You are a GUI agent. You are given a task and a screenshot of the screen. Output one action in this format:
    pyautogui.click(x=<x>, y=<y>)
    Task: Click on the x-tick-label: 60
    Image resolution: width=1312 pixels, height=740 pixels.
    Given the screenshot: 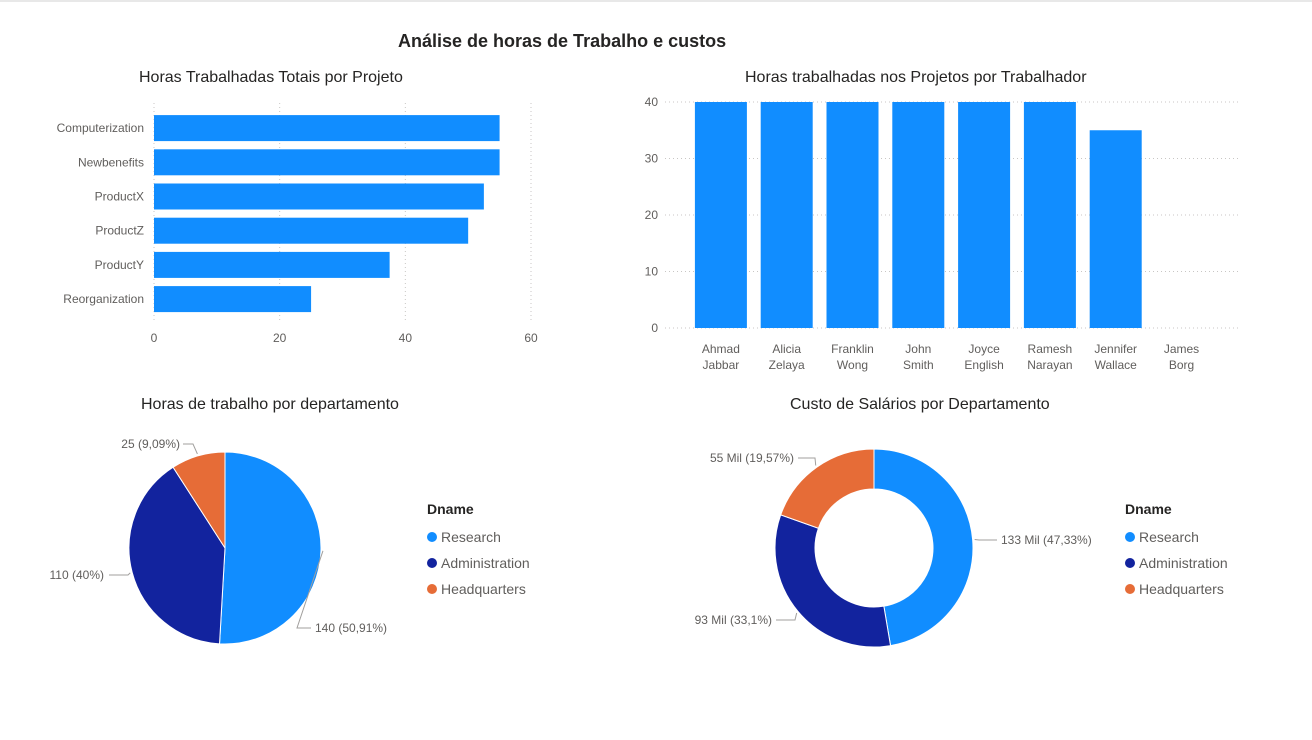 What is the action you would take?
    pyautogui.click(x=531, y=338)
    